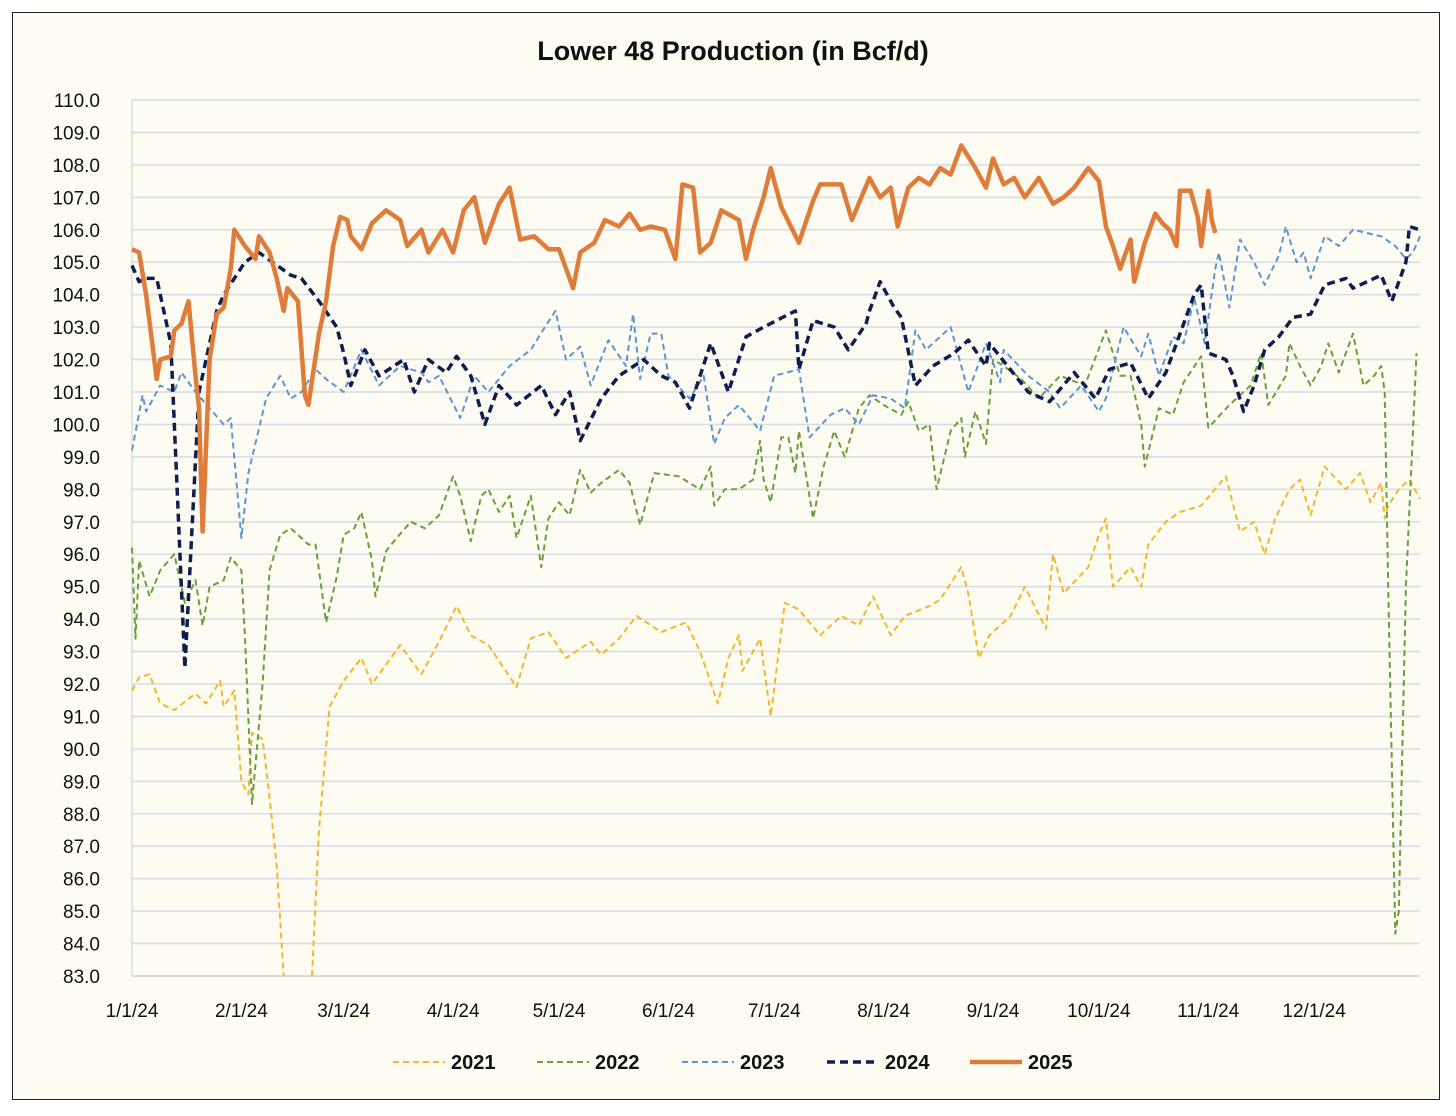 The height and width of the screenshot is (1116, 1456). Describe the element at coordinates (81, 815) in the screenshot. I see `y-tick-label: 88.0` at that location.